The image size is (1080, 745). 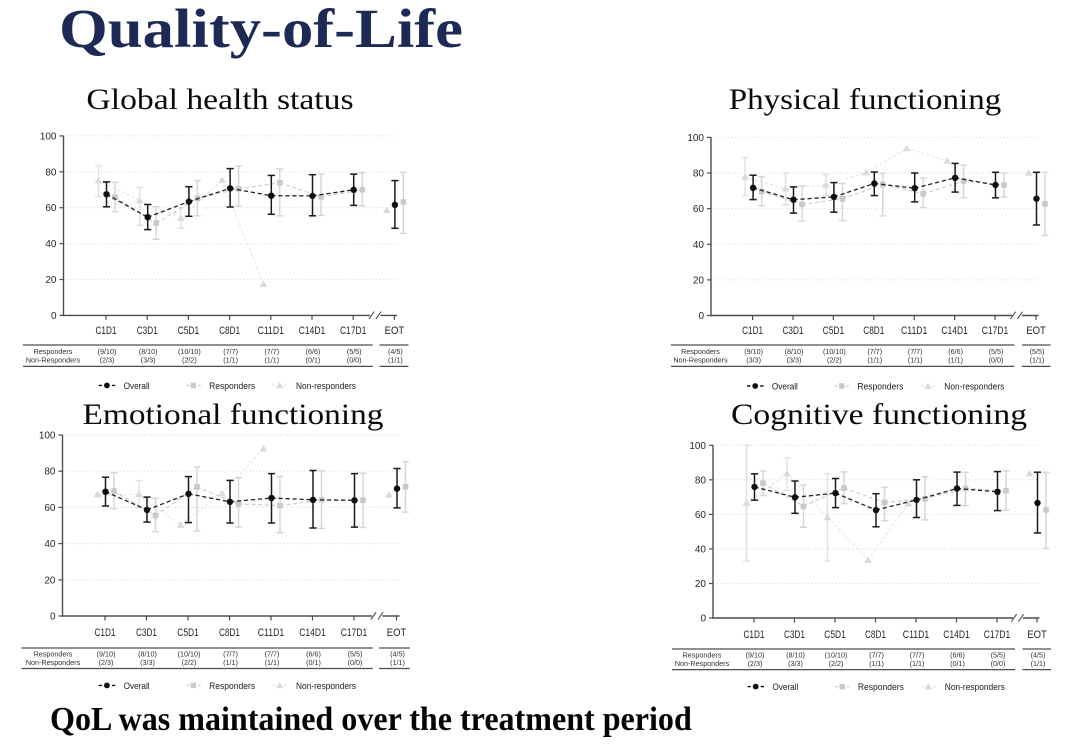 What do you see at coordinates (137, 386) in the screenshot?
I see `svg-text: Overall` at bounding box center [137, 386].